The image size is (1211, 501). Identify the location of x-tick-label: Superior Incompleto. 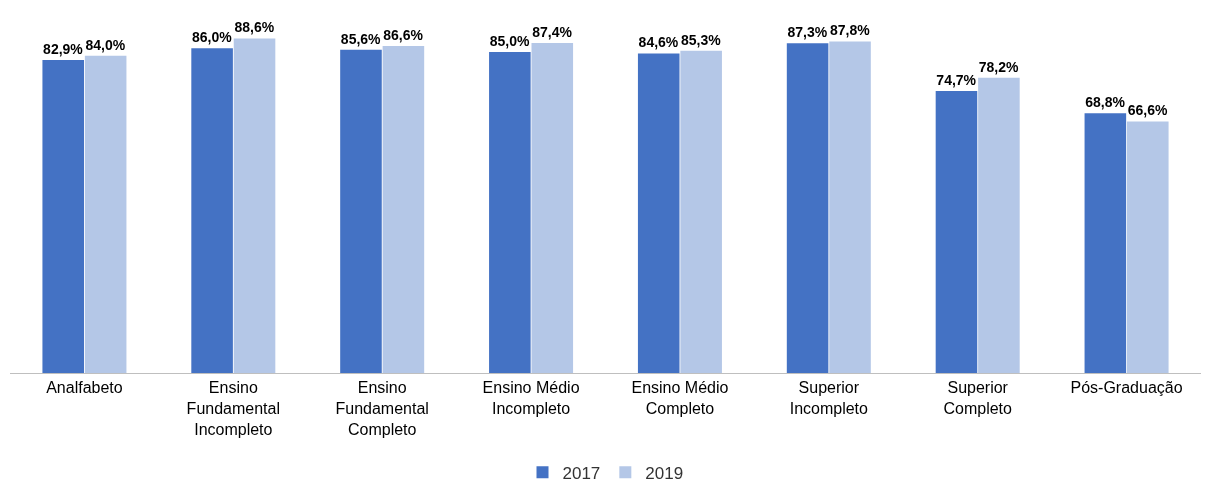
(829, 398).